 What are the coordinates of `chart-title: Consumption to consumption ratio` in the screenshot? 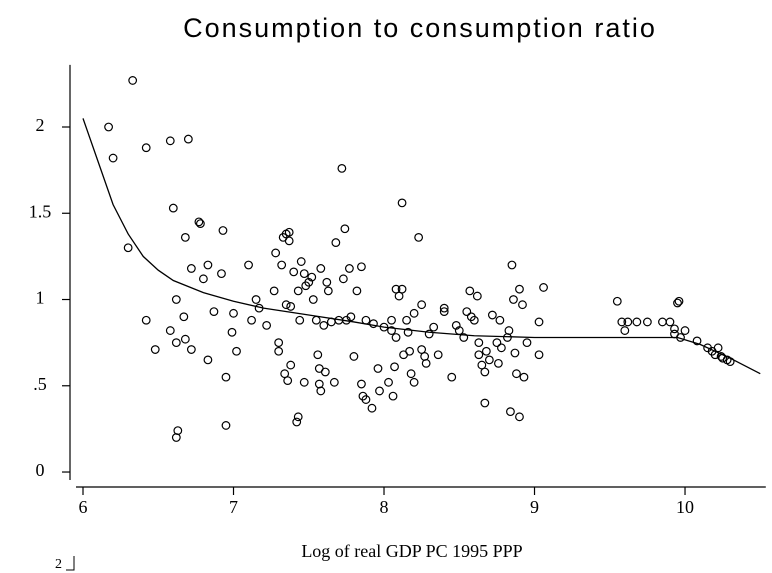 It's located at (420, 28).